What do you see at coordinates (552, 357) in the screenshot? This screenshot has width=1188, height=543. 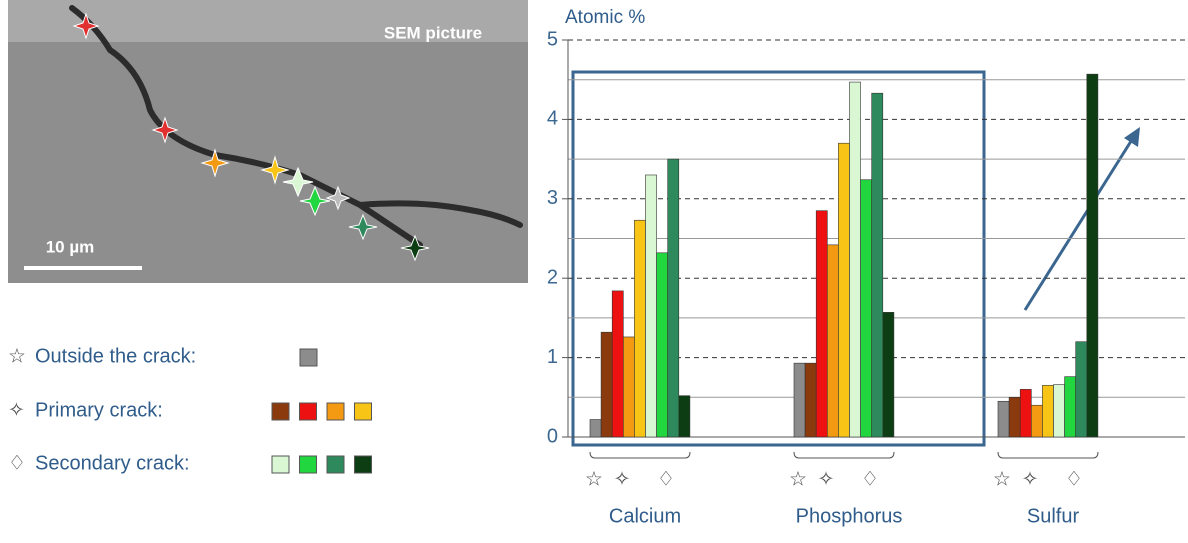 I see `y-tick-label: 1` at bounding box center [552, 357].